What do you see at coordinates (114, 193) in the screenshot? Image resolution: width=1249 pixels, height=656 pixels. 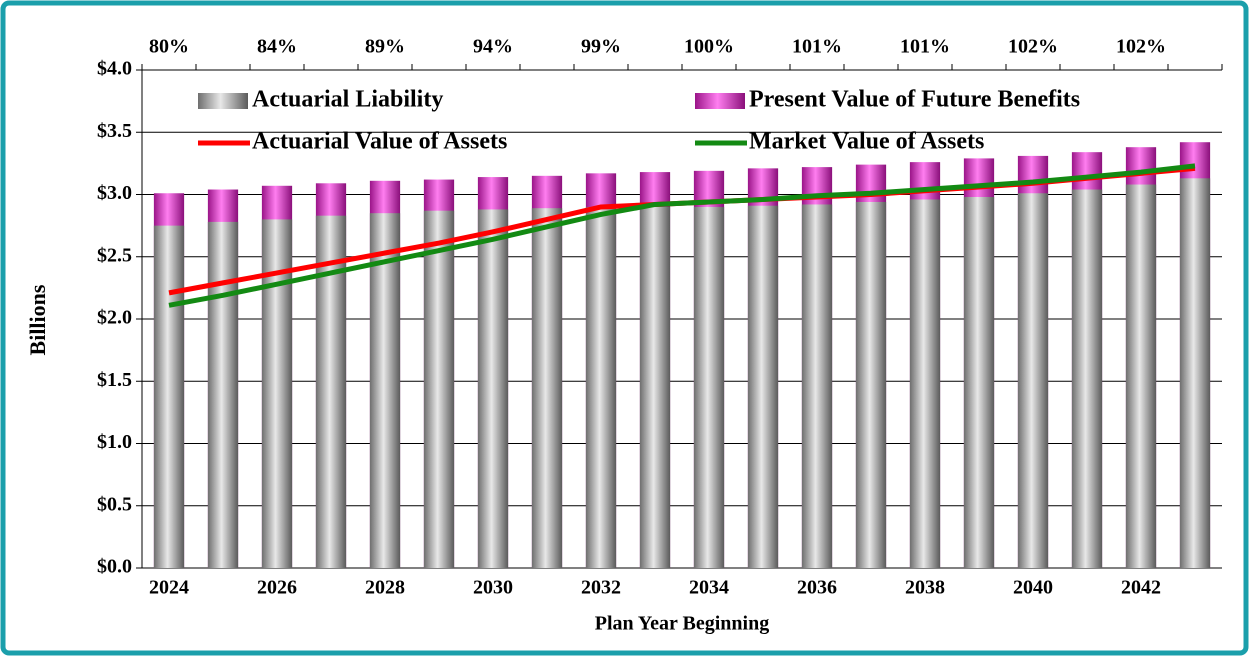 I see `y-tick-label: $3.0` at bounding box center [114, 193].